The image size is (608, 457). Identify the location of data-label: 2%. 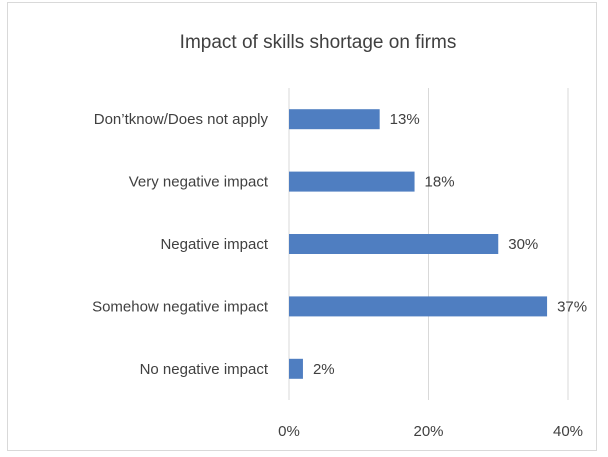
(324, 369).